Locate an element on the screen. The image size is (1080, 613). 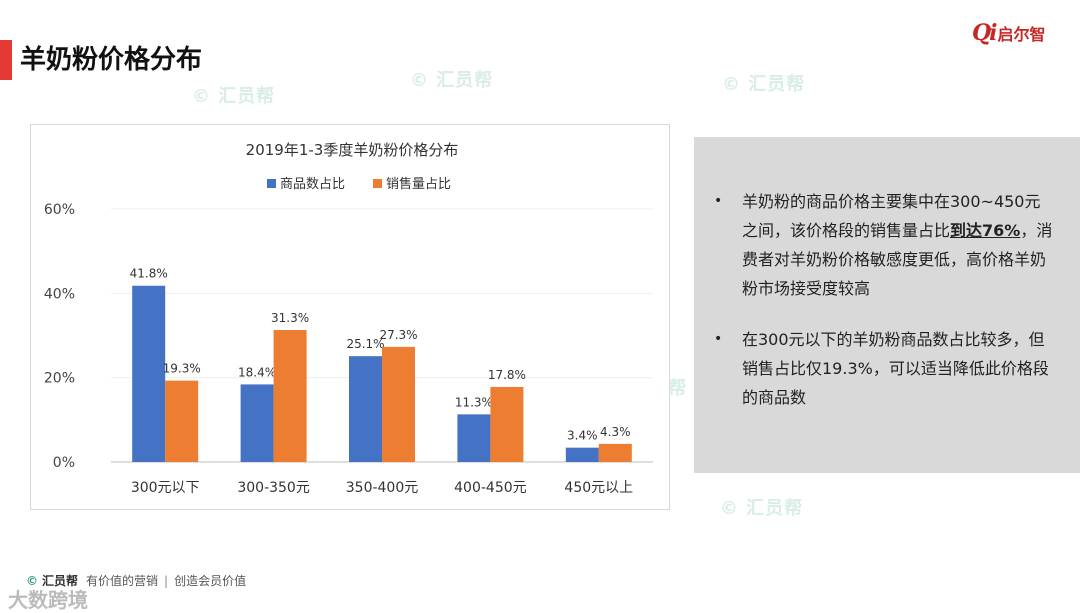
note-text: ，消费者对羊奶粉价格敏感度更低，高价格羊奶粉市场接受度较高 is located at coordinates (897, 259).